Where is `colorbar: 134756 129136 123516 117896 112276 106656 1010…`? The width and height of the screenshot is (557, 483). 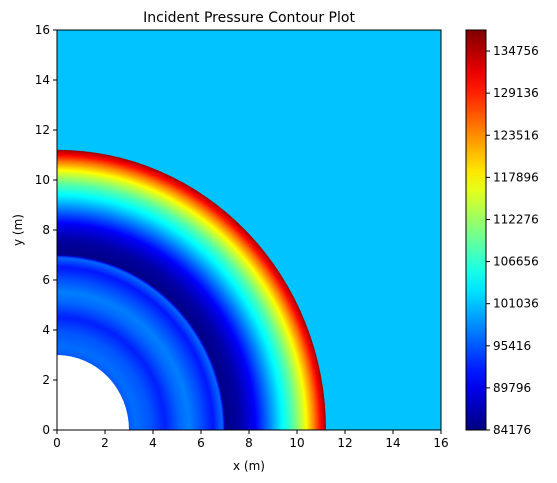
colorbar: 134756 129136 123516 117896 112276 106656 1010… is located at coordinates (502, 233).